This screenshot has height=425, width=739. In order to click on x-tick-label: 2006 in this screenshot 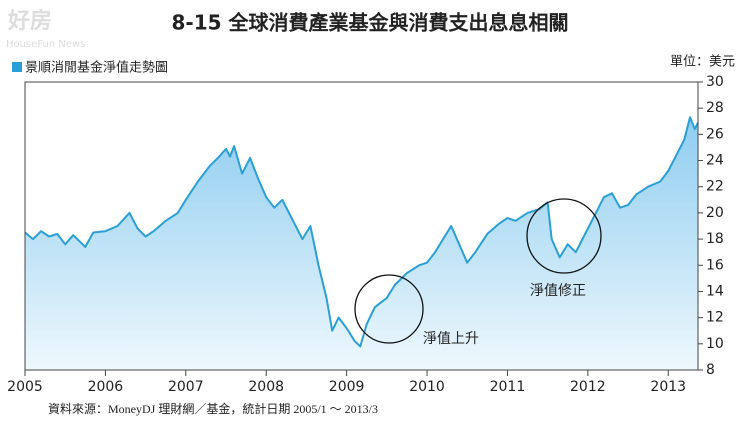, I will do `click(106, 387)`.